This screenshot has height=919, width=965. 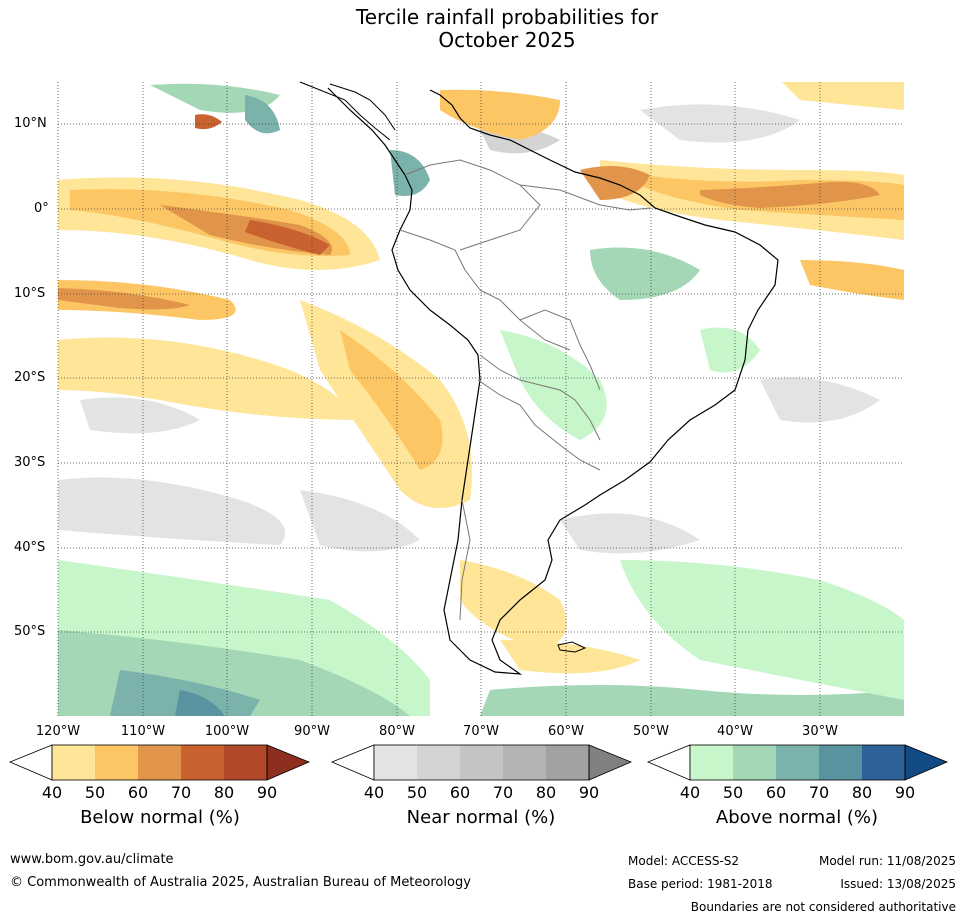 What do you see at coordinates (41, 208) in the screenshot?
I see `lat-label: 0°` at bounding box center [41, 208].